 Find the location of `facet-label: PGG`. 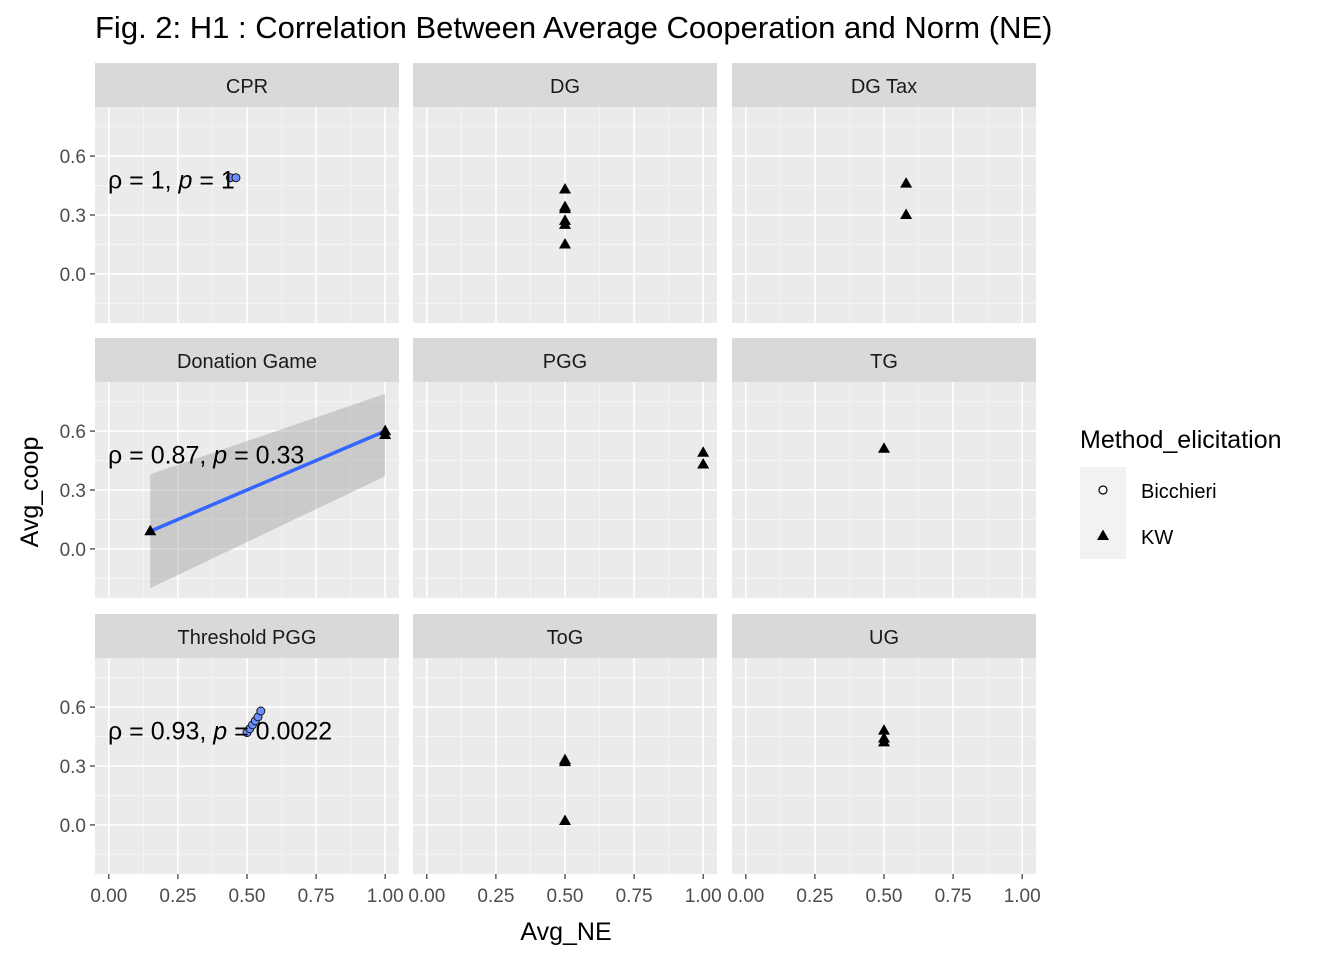

facet-label: PGG is located at coordinates (565, 362).